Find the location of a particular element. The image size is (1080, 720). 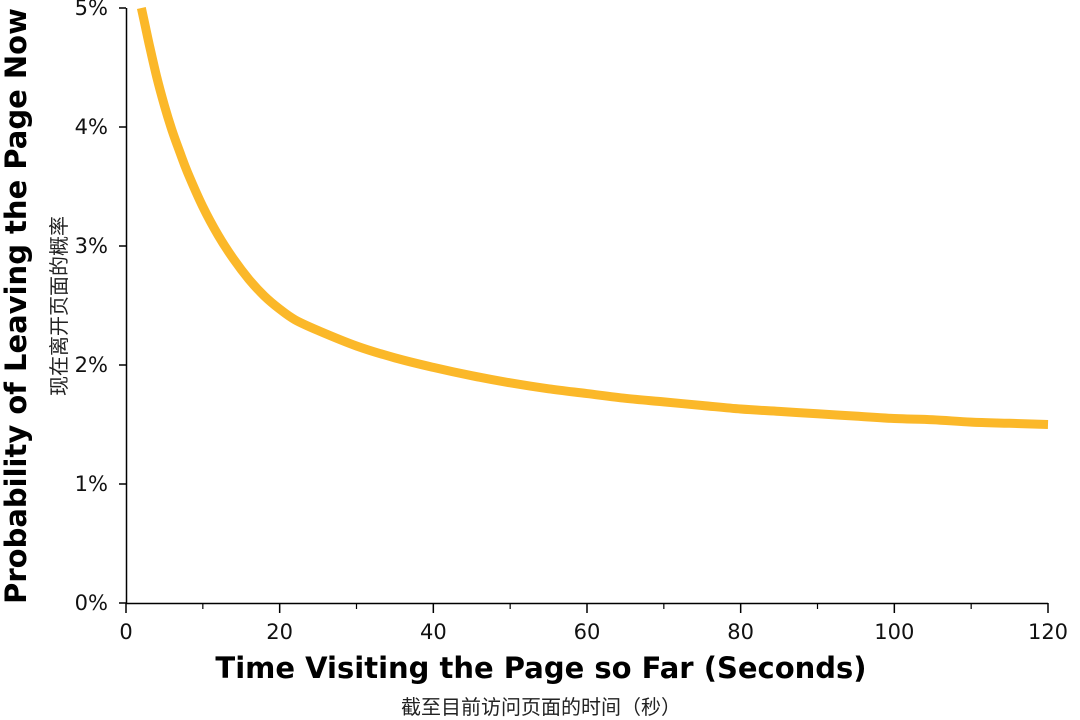

x-tick-label: 100 is located at coordinates (894, 632).